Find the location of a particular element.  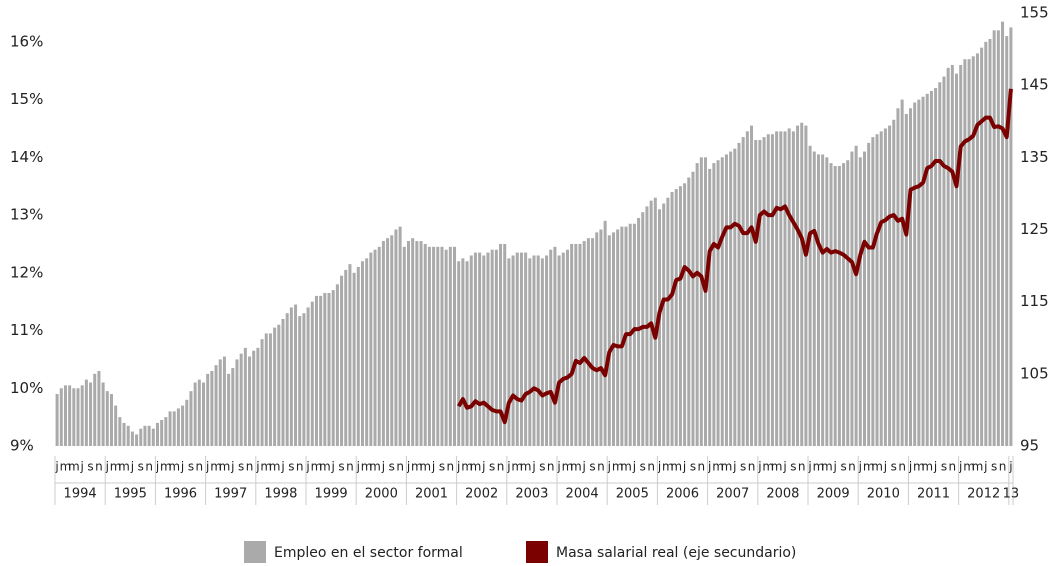

year-label: 2010 is located at coordinates (883, 494).